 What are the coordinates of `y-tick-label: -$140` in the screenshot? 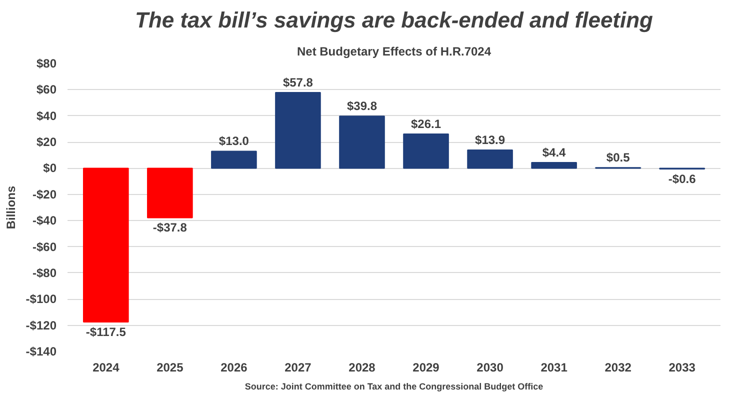 It's located at (41, 351).